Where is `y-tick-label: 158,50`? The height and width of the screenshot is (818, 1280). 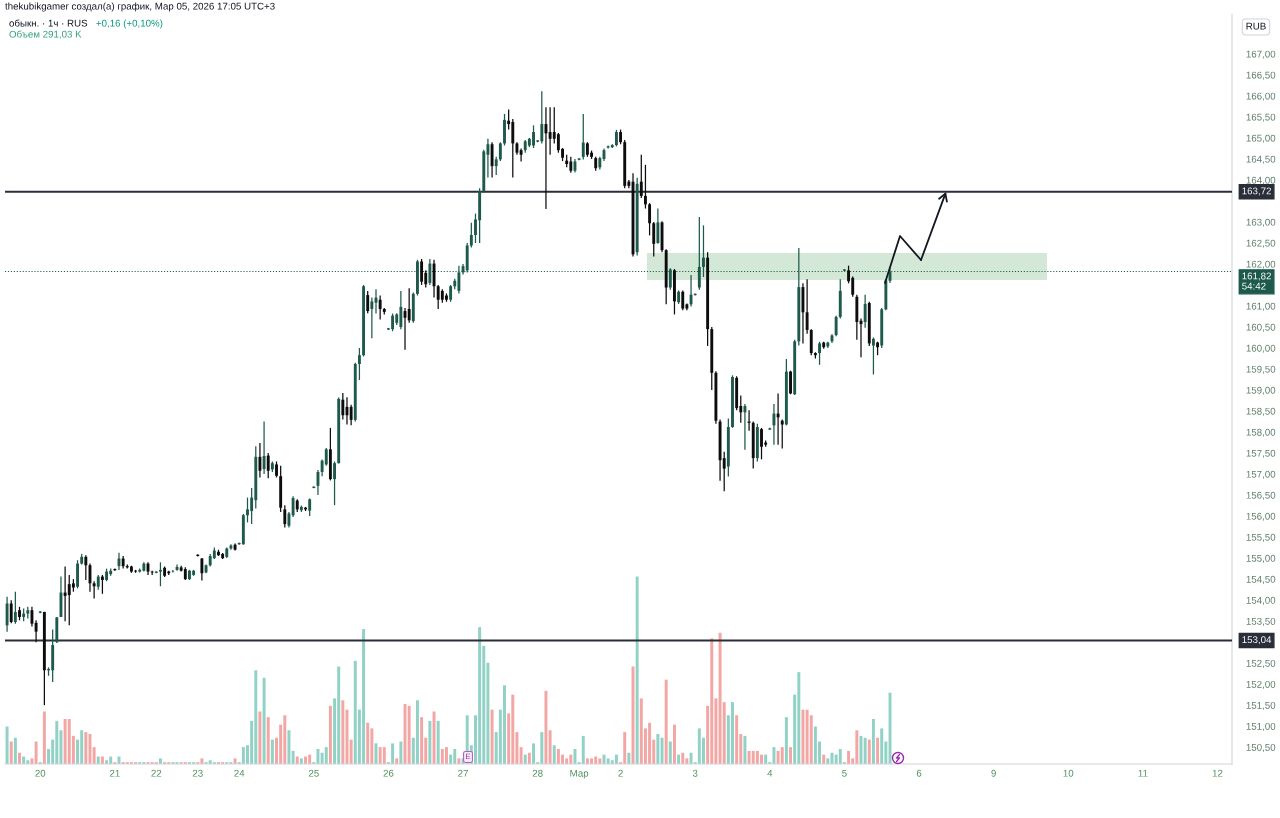 y-tick-label: 158,50 is located at coordinates (1261, 411).